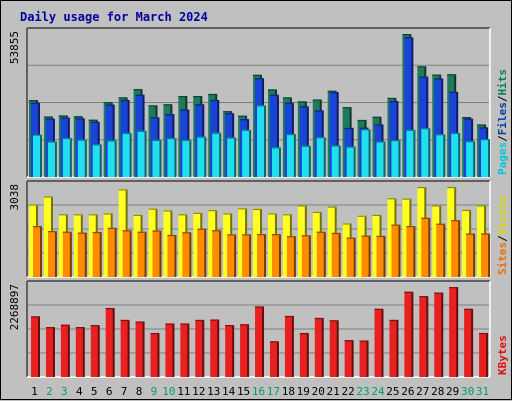 This screenshot has width=512, height=401. I want to click on x-tick-label: 31, so click(482, 391).